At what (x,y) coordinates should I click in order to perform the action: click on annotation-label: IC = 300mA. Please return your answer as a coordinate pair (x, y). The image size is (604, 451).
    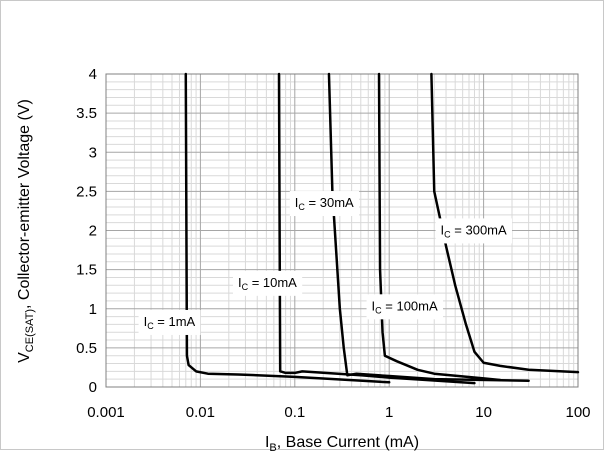
    Looking at the image, I should click on (474, 230).